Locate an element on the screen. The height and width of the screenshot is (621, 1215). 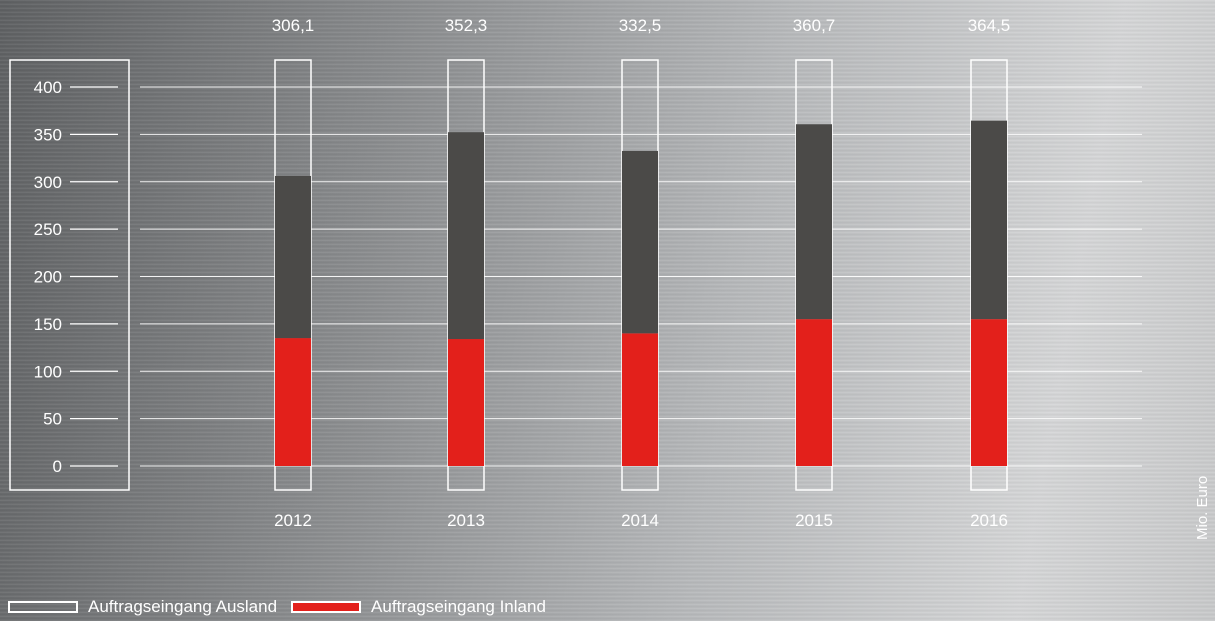
x-tick-label: 2015 is located at coordinates (814, 520).